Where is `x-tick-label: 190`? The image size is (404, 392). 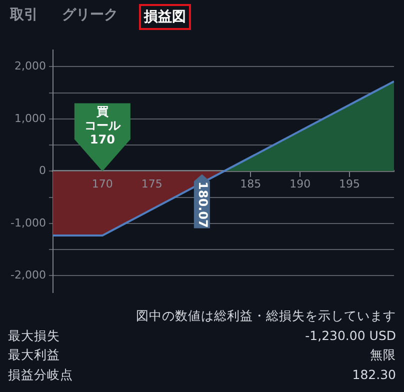 x-tick-label: 190 is located at coordinates (300, 184).